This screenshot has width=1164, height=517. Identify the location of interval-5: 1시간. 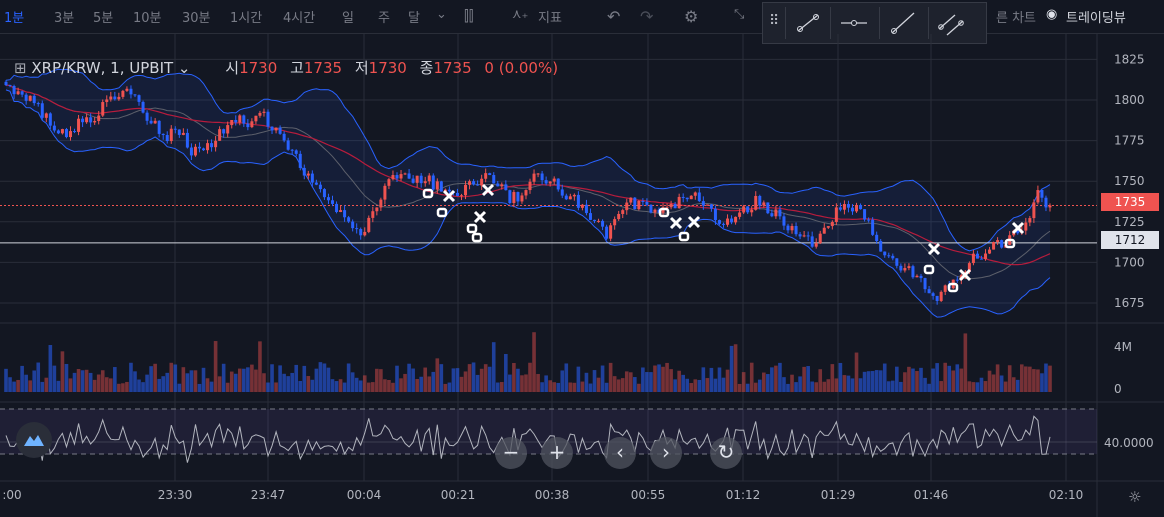
(246, 18).